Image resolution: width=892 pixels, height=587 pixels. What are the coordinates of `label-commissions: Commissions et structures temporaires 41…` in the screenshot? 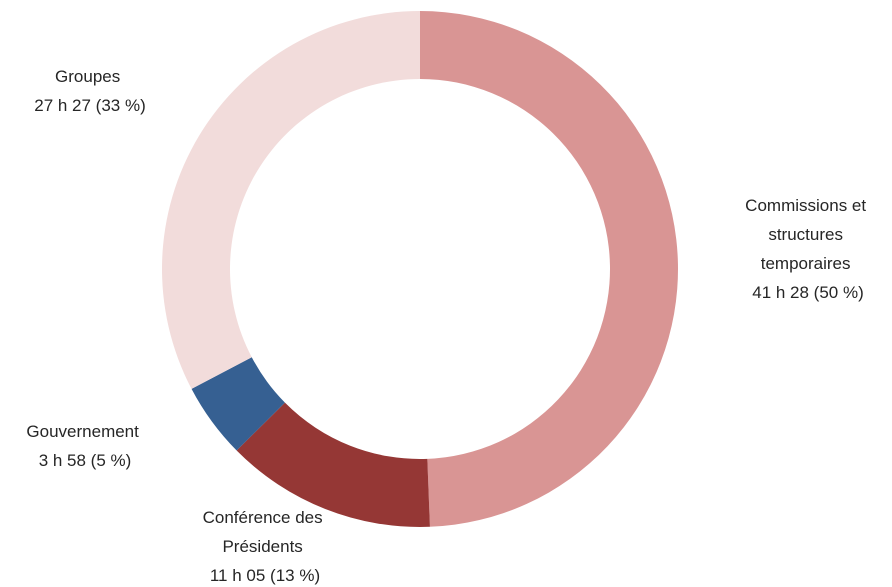 It's located at (808, 249).